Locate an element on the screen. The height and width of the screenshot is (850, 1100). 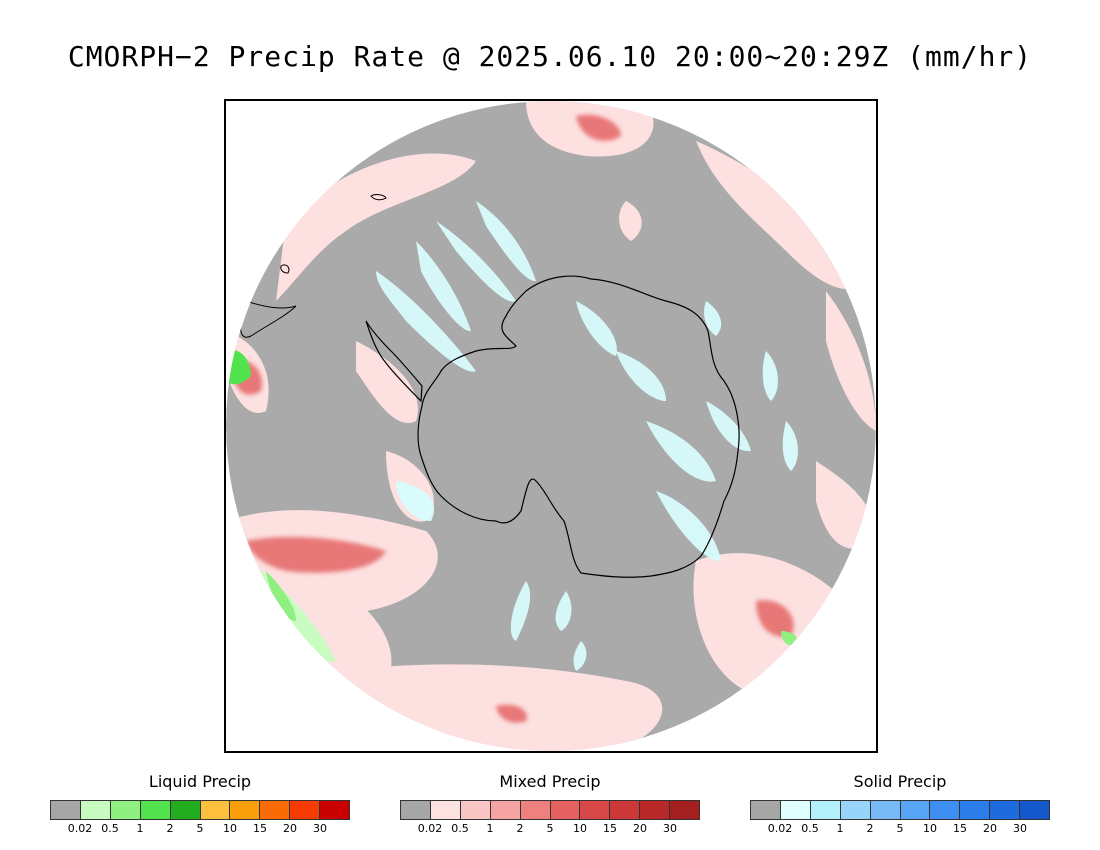
legend-solid-tick: 1 is located at coordinates (840, 828).